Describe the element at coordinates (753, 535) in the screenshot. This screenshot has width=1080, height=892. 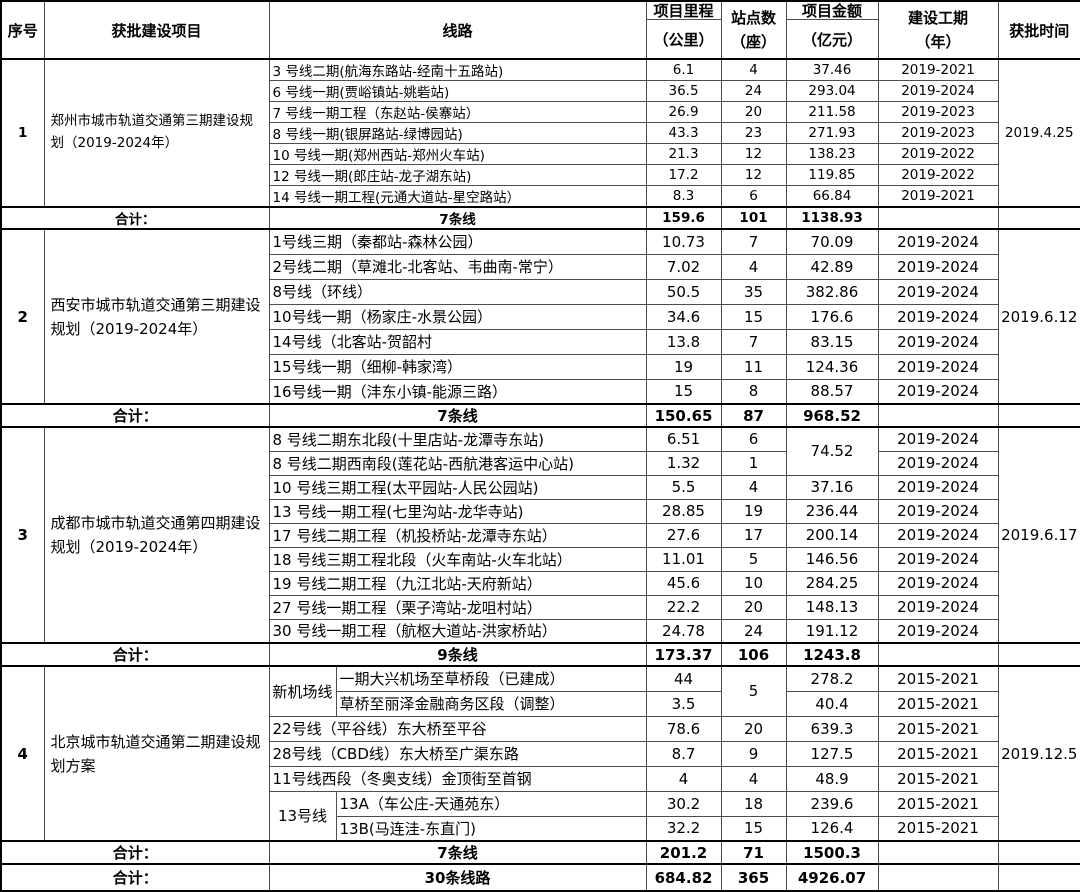
I see `stations-value: 17` at that location.